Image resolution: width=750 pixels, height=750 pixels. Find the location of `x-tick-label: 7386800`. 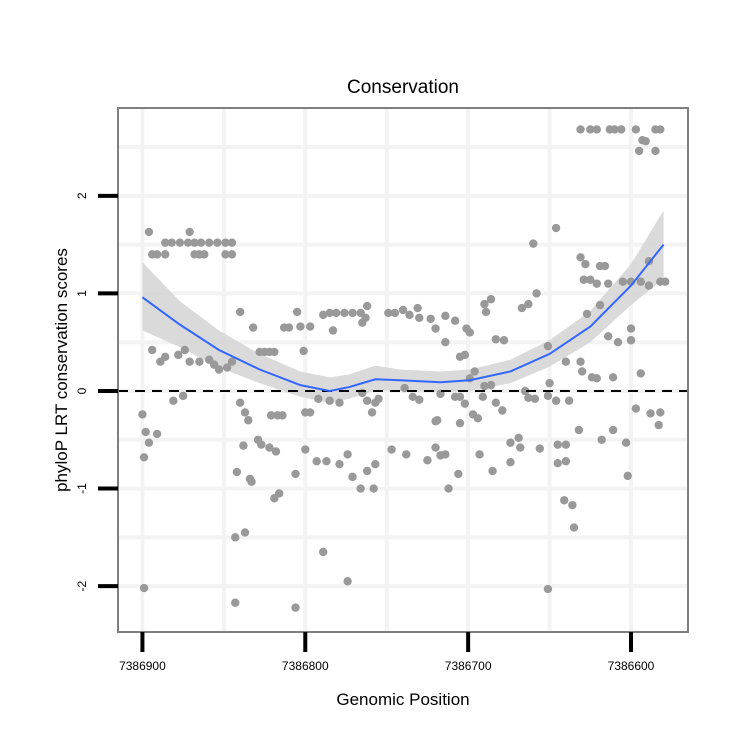

x-tick-label: 7386800 is located at coordinates (305, 666).